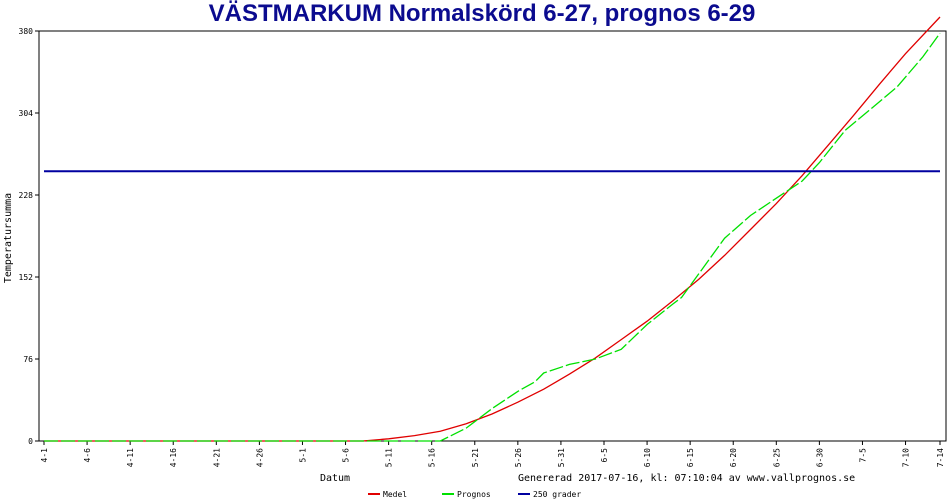  What do you see at coordinates (940, 457) in the screenshot?
I see `x-tick-label: 7-14` at bounding box center [940, 457].